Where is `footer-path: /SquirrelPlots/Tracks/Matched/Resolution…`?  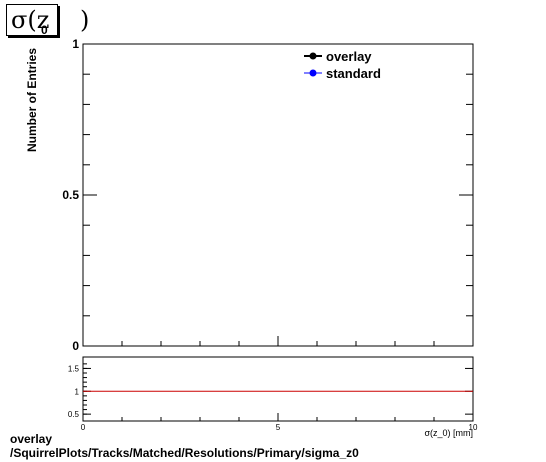
footer-path: /SquirrelPlots/Tracks/Matched/Resolution… is located at coordinates (184, 453).